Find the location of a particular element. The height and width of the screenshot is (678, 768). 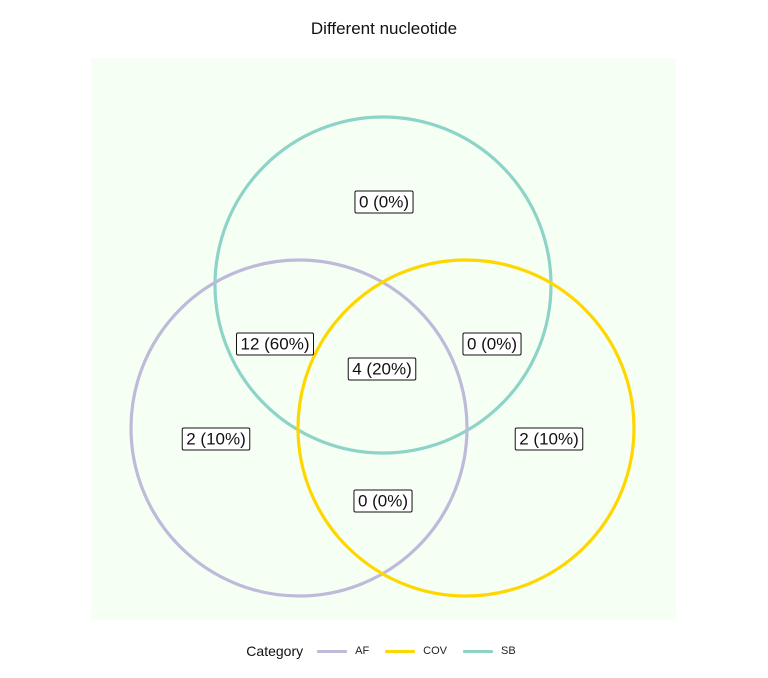

legend-swatch-cov is located at coordinates (400, 651).